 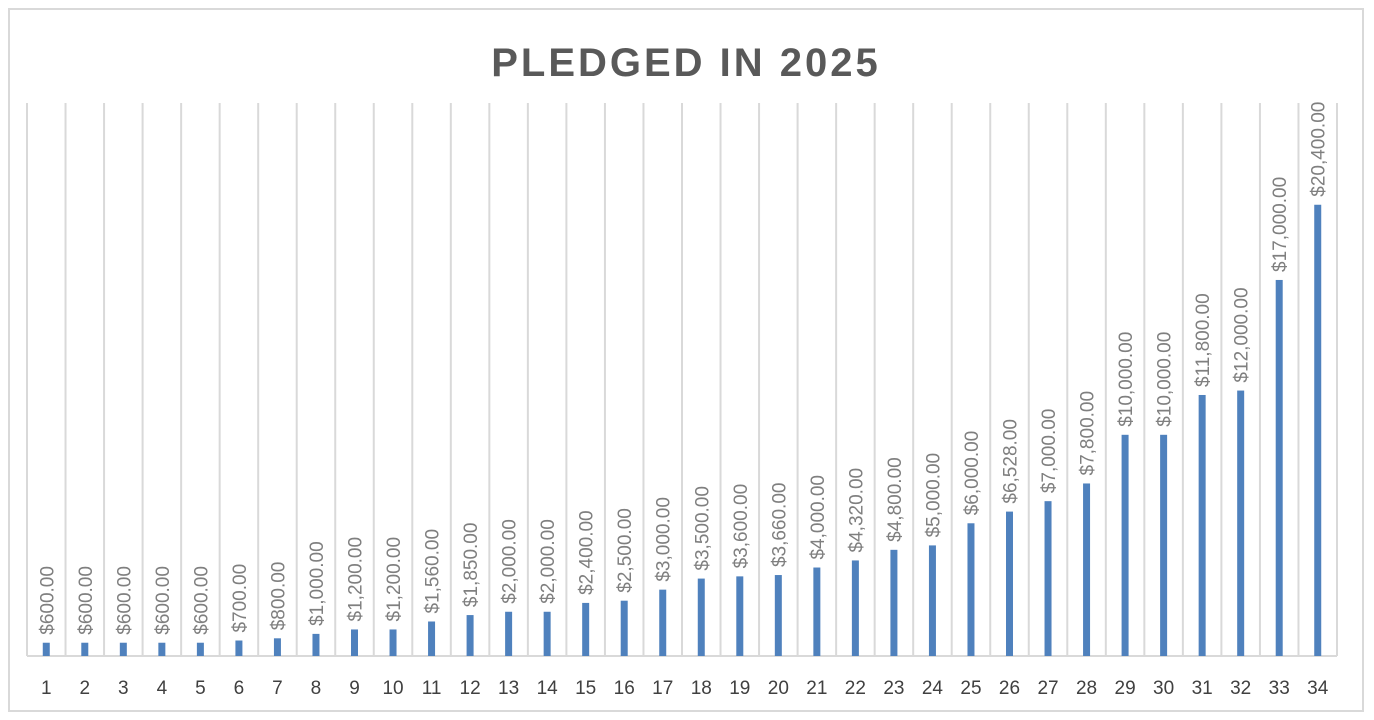 I want to click on x-tick-label: 6, so click(x=239, y=688).